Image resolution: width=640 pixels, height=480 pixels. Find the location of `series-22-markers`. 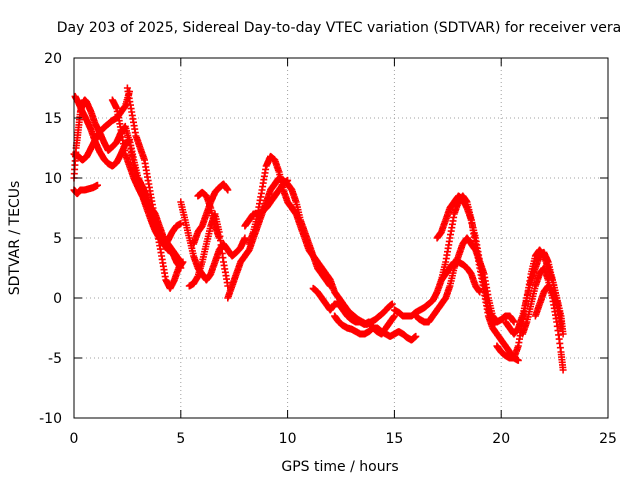

series-22-markers is located at coordinates (534, 292).